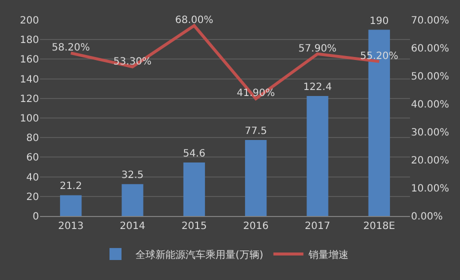 Image resolution: width=460 pixels, height=280 pixels. Describe the element at coordinates (255, 132) in the screenshot. I see `data-label: 77.5` at that location.